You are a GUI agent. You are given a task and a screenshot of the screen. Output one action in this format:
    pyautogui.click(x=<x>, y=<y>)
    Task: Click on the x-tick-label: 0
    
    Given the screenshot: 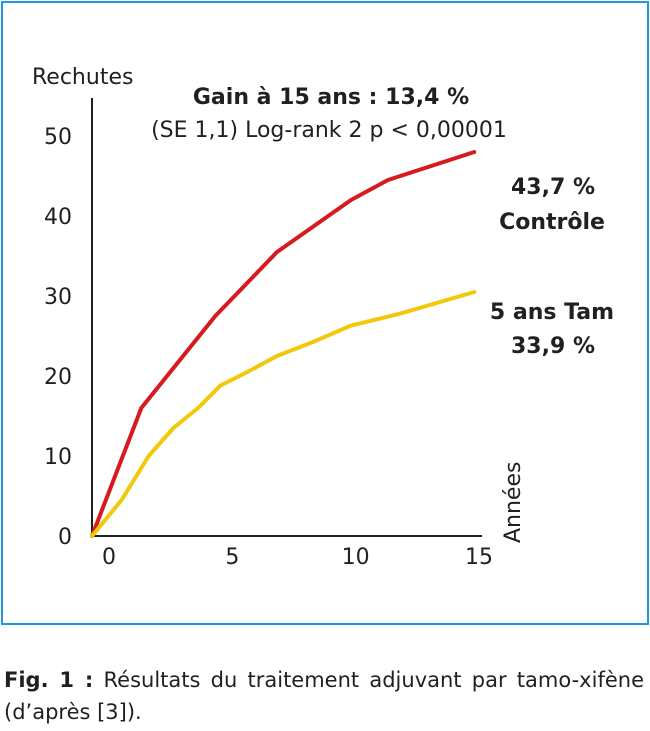 What is the action you would take?
    pyautogui.click(x=109, y=557)
    